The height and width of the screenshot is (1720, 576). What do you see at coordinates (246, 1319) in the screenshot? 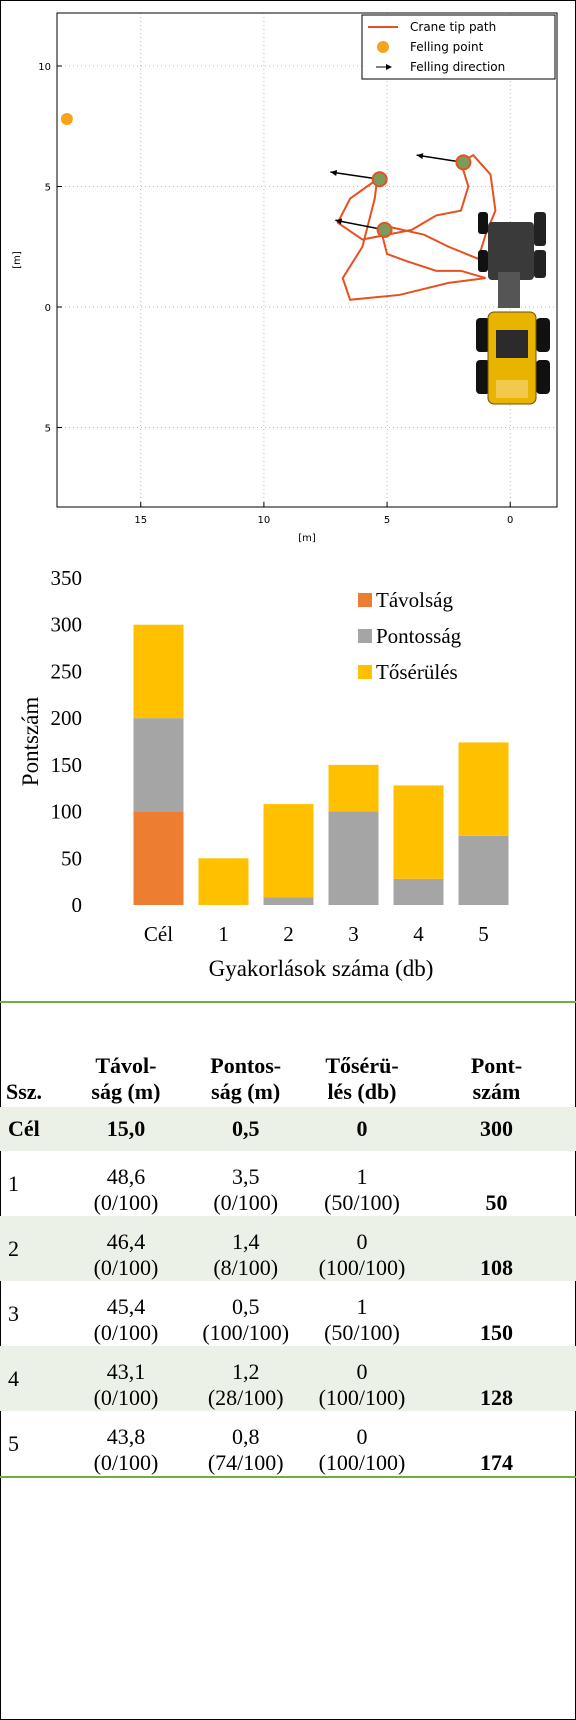
I see `table-cell: 0,5 (100/100)` at bounding box center [246, 1319].